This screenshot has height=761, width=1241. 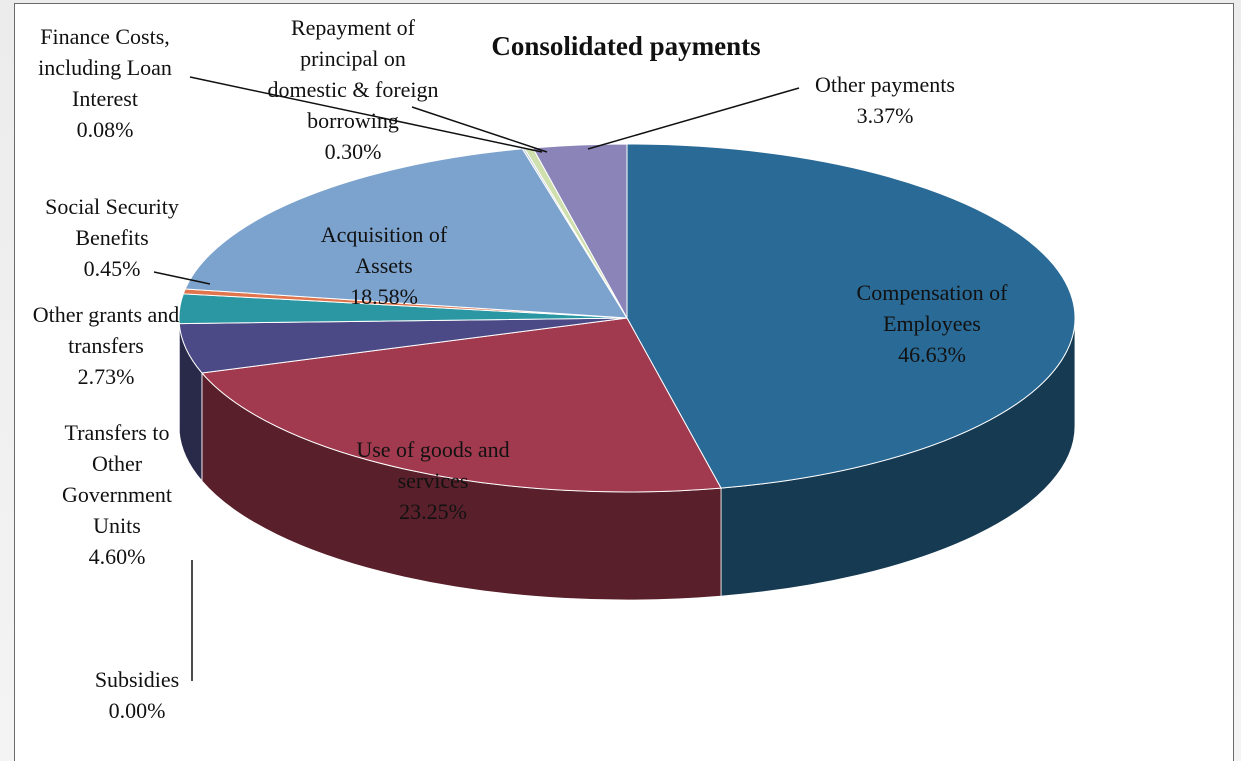 What do you see at coordinates (105, 67) in the screenshot?
I see `slice-label-name: Finance Costs, including Loan Interest` at bounding box center [105, 67].